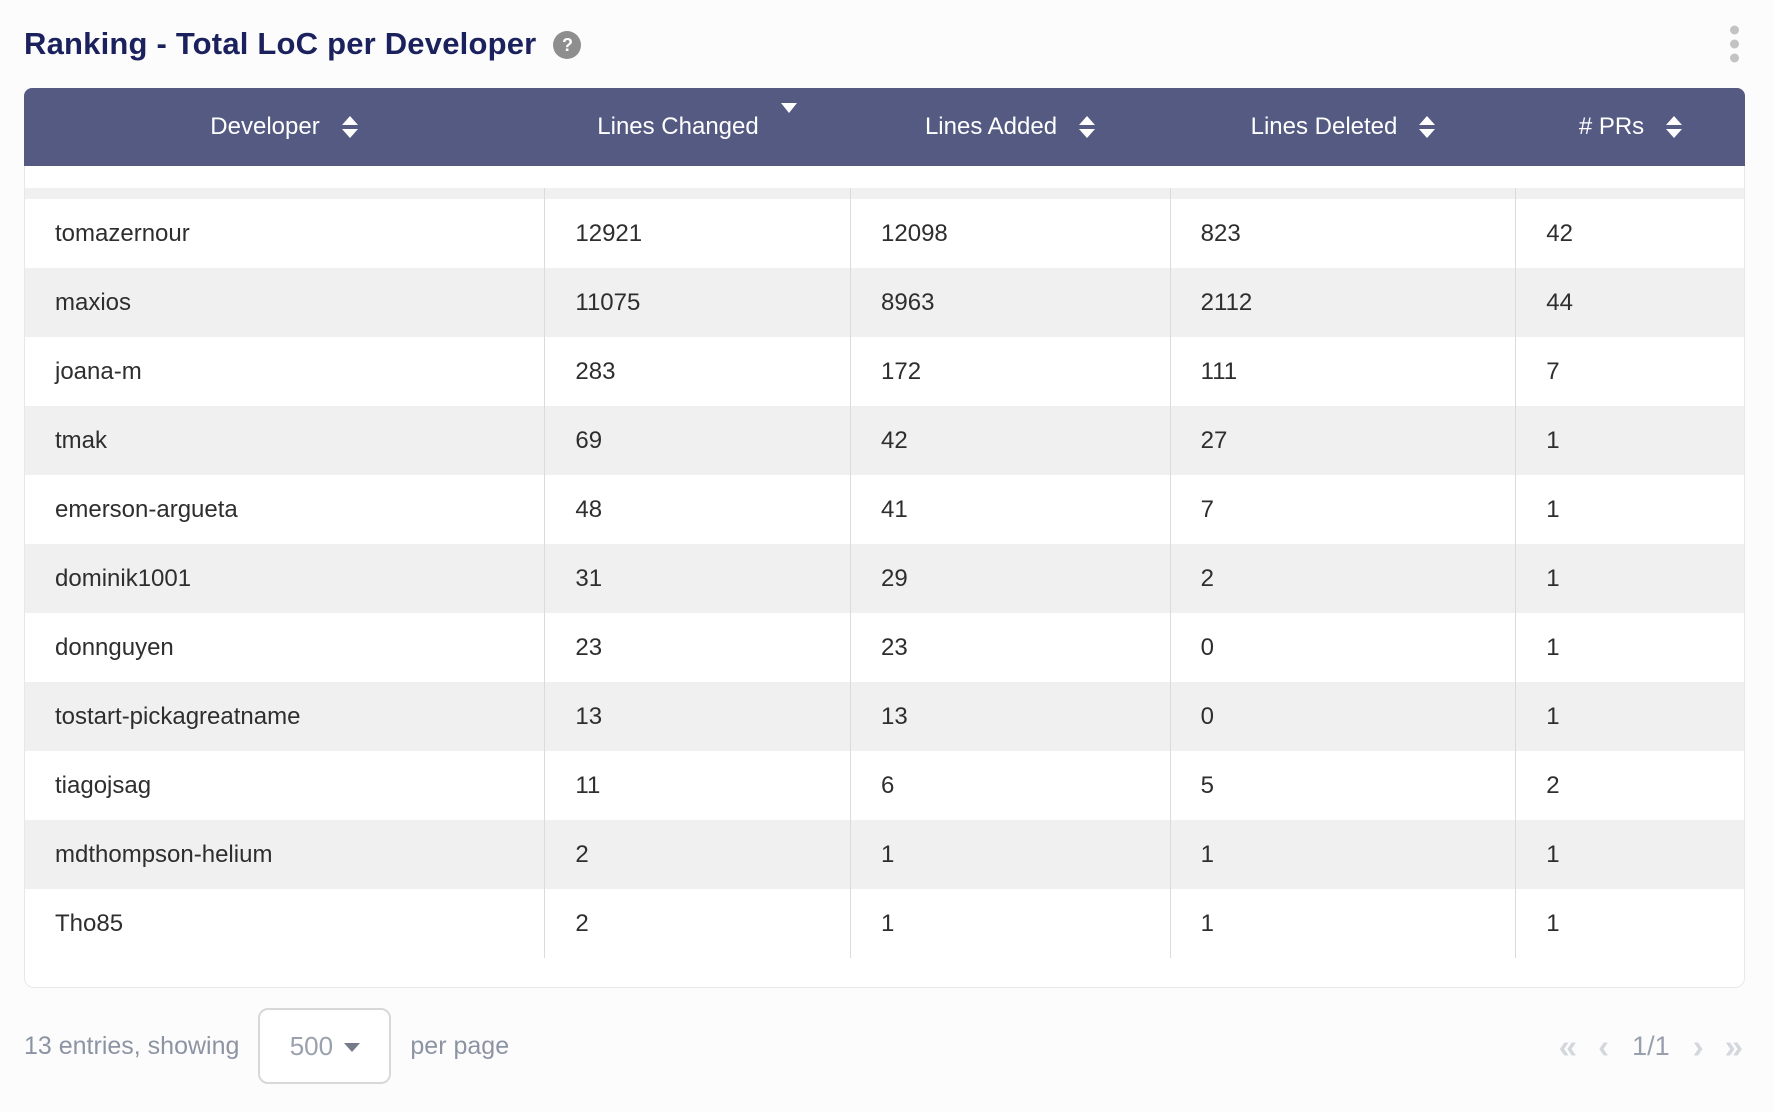 Image resolution: width=1774 pixels, height=1112 pixels. I want to click on developer-name: donnguyen, so click(114, 647).